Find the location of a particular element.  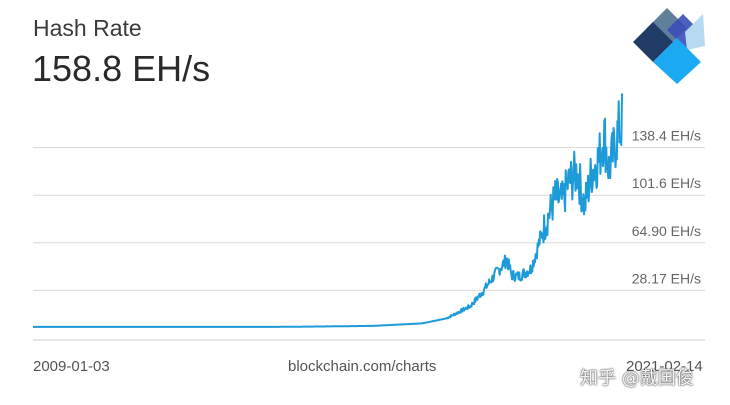

x-axis-start-label: 2009-01-03 is located at coordinates (71, 366).